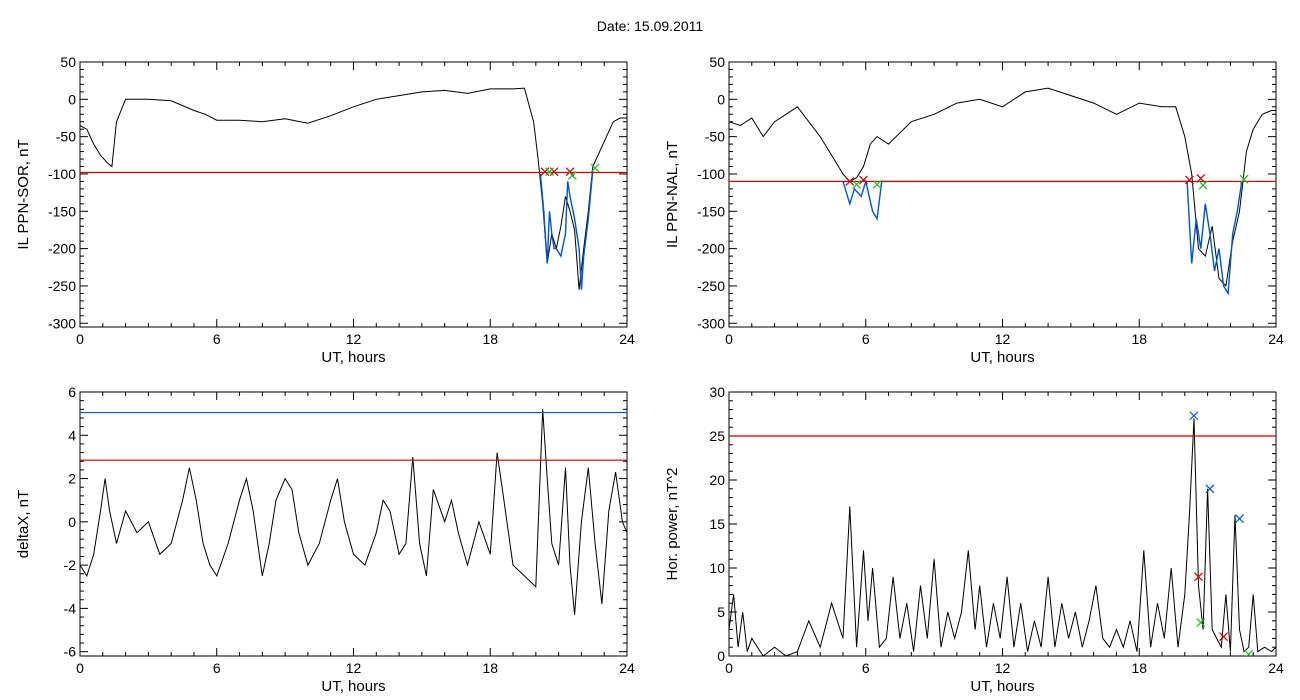 The image size is (1300, 700). What do you see at coordinates (23, 524) in the screenshot?
I see `y-axis-label: deltaX, nT` at bounding box center [23, 524].